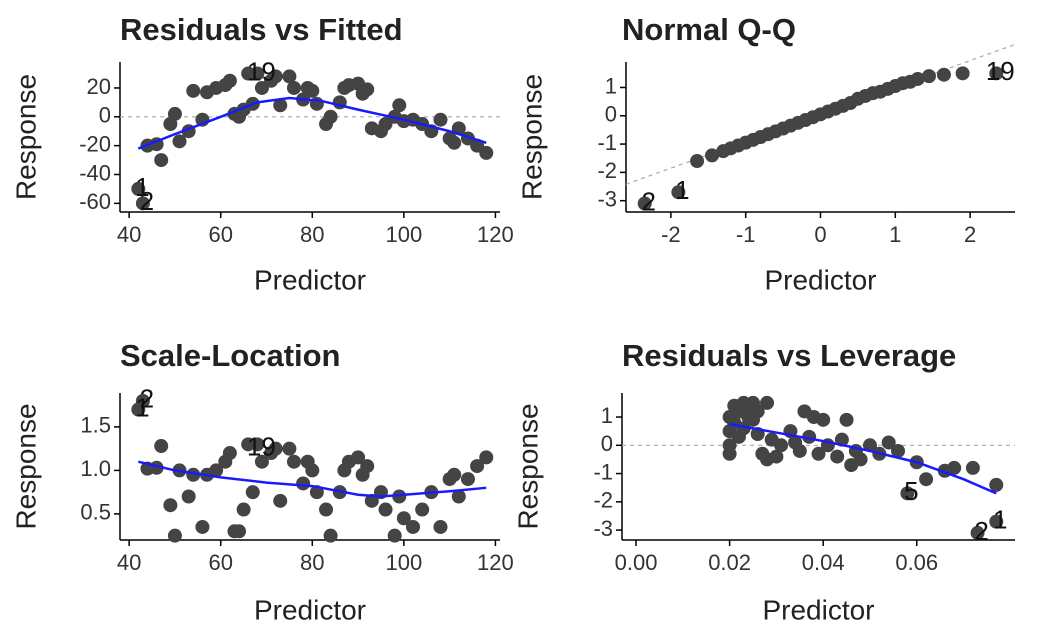 This screenshot has width=1039, height=628. What do you see at coordinates (729, 562) in the screenshot?
I see `x-tick-label: 0.02` at bounding box center [729, 562].